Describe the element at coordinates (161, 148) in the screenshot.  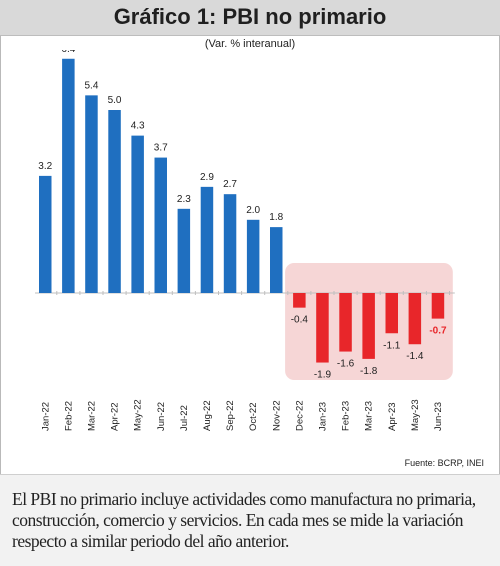
I see `data-label: 3.7` at that location.